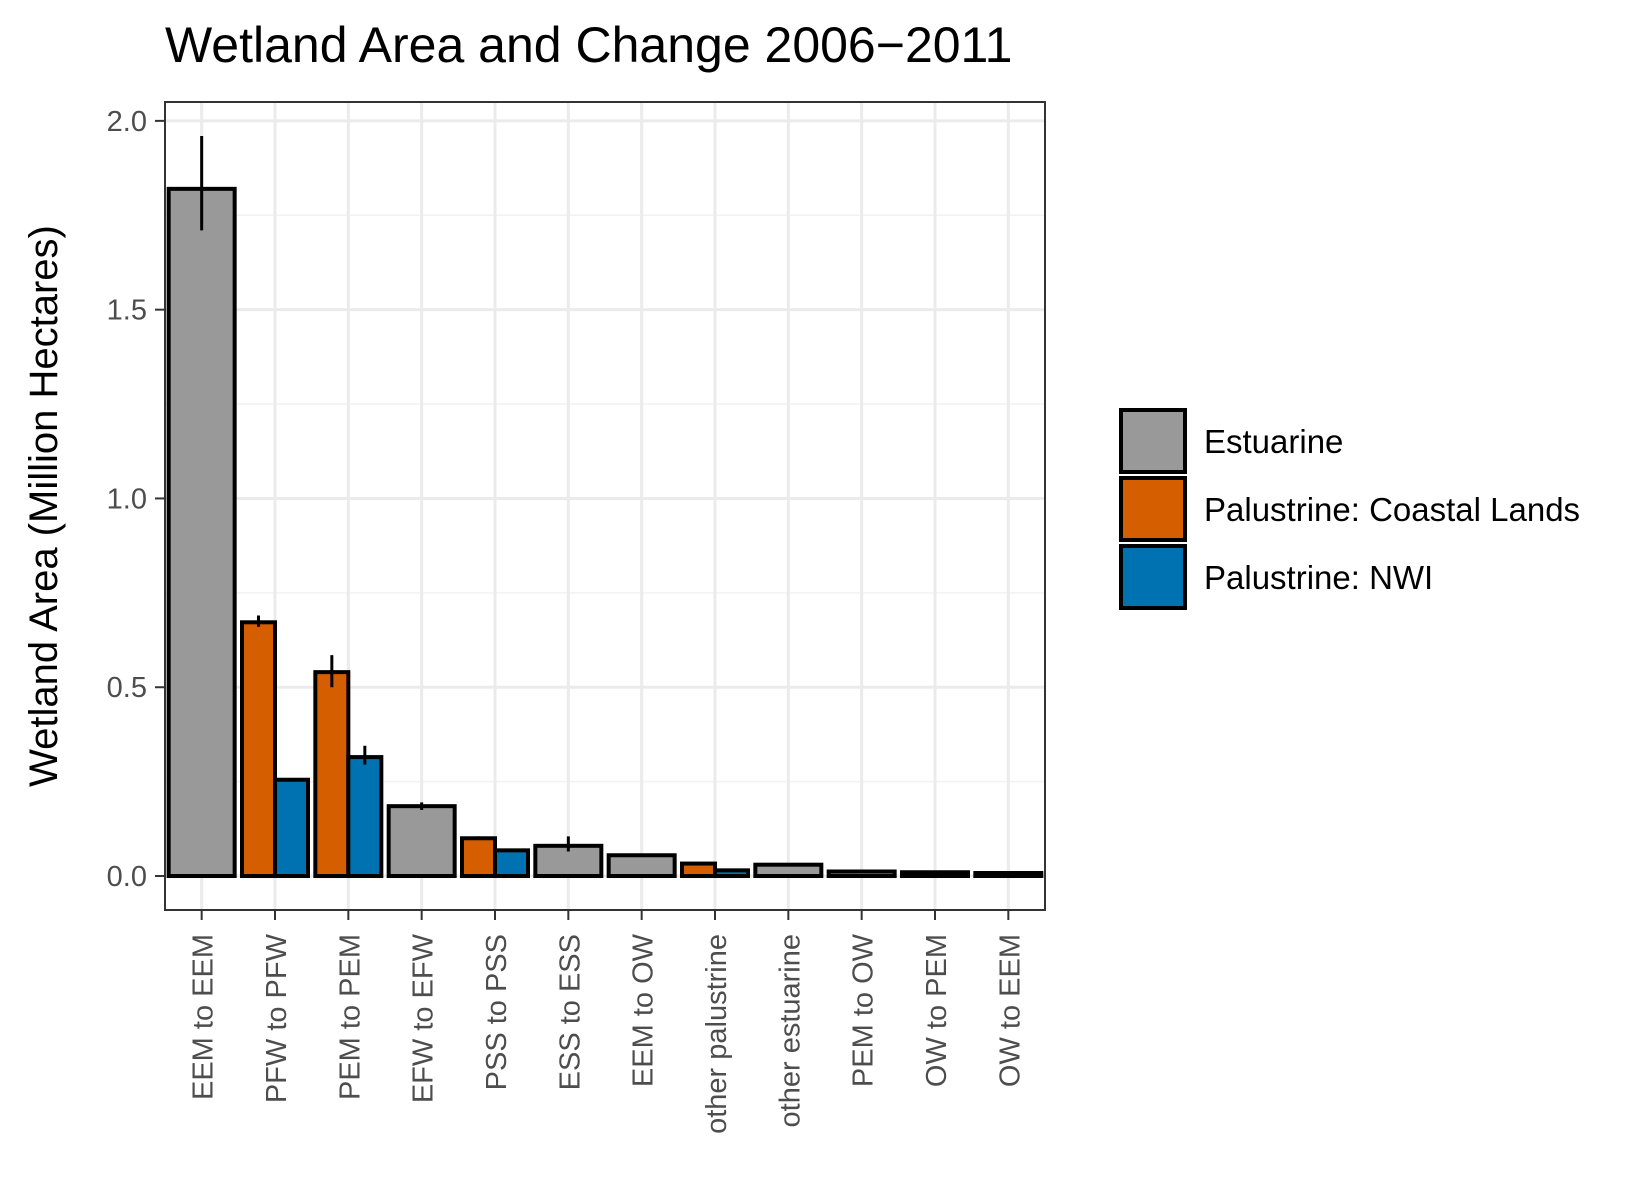  What do you see at coordinates (350, 1017) in the screenshot?
I see `x-tick-label: PEM to PEM` at bounding box center [350, 1017].